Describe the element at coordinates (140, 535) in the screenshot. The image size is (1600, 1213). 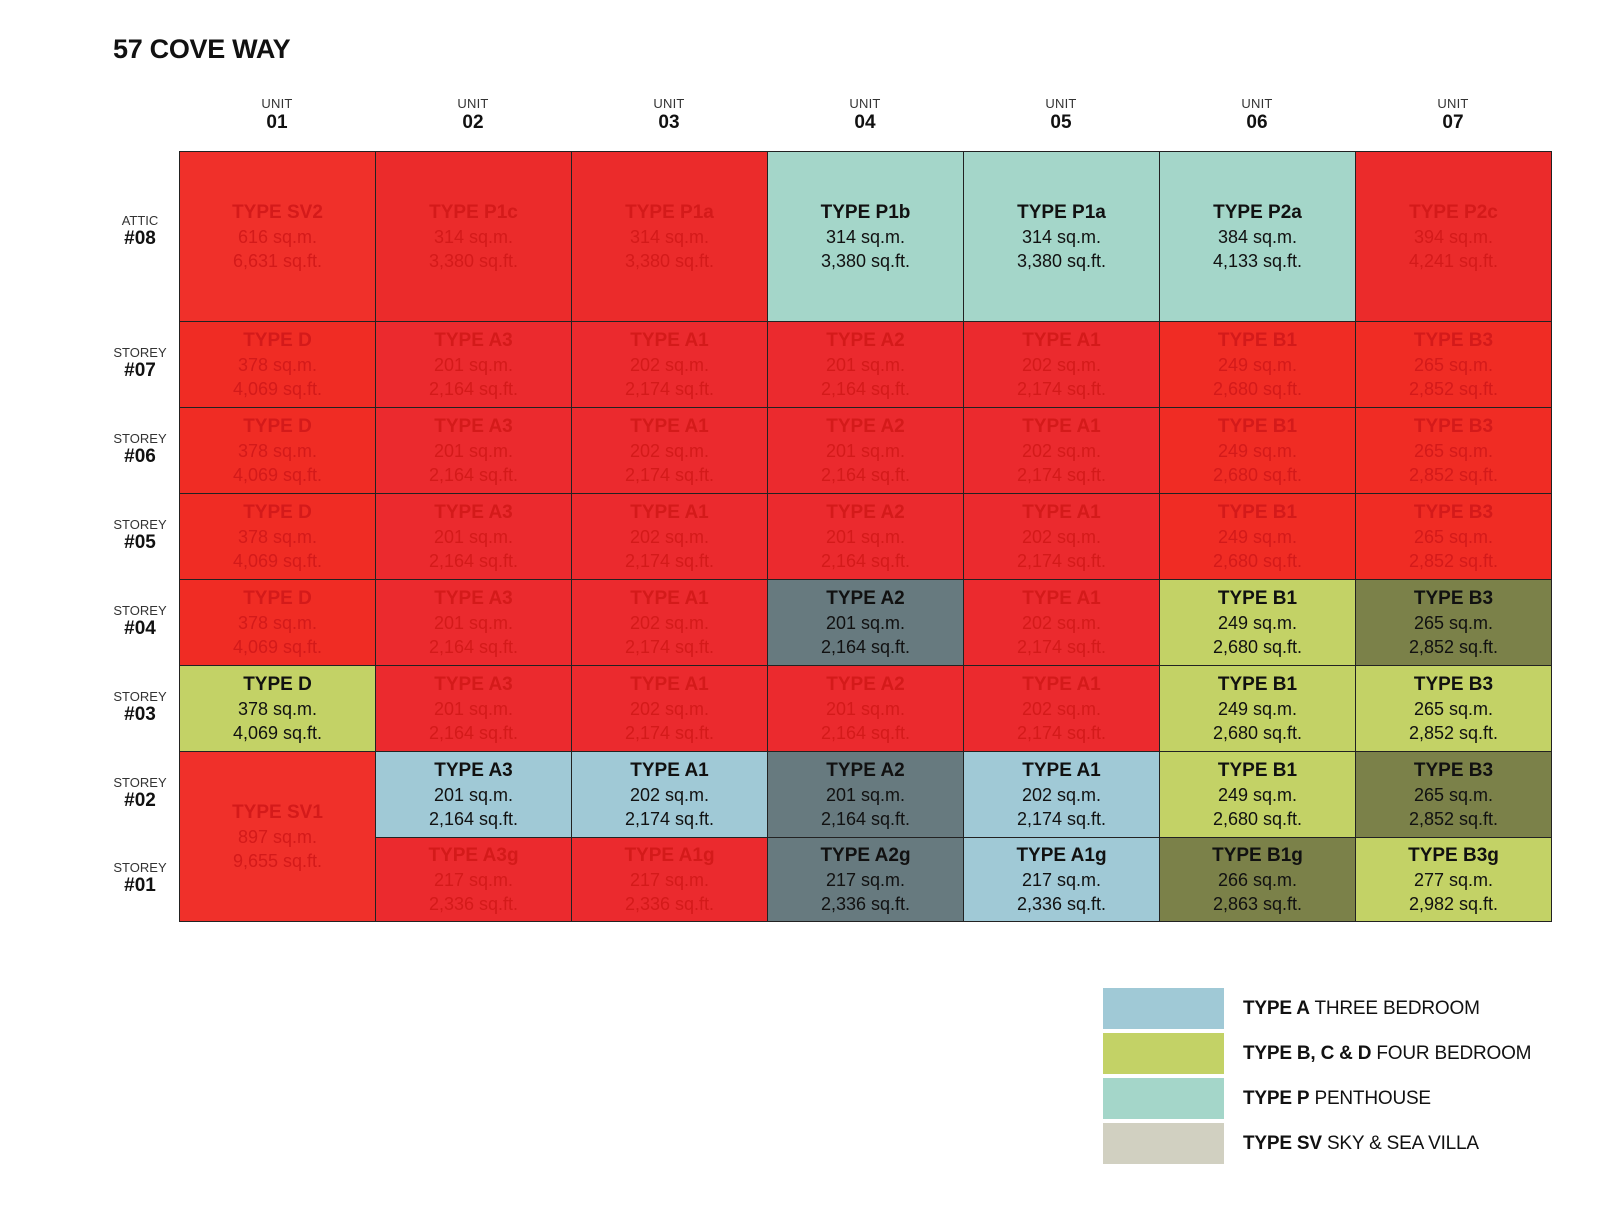
I see `storey-label-05: STOREY #05` at that location.